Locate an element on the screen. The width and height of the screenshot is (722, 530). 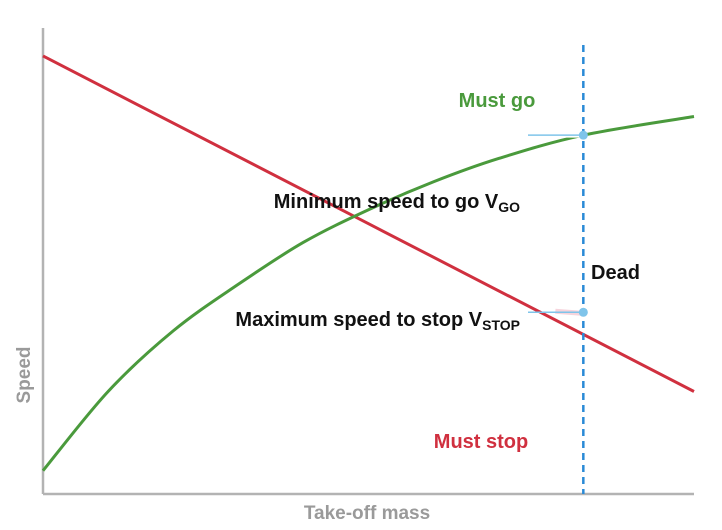
dead-label: Dead is located at coordinates (615, 273).